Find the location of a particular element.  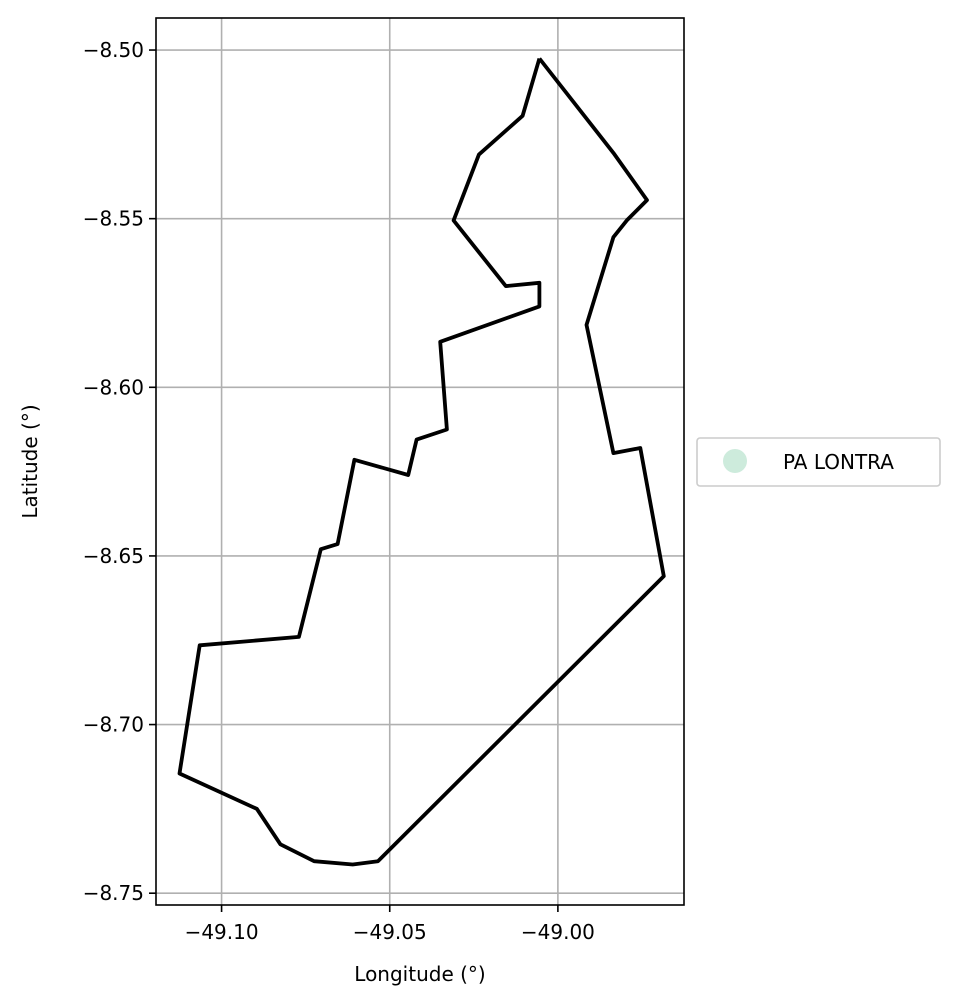

y-tick-label: −8.70 is located at coordinates (113, 725).